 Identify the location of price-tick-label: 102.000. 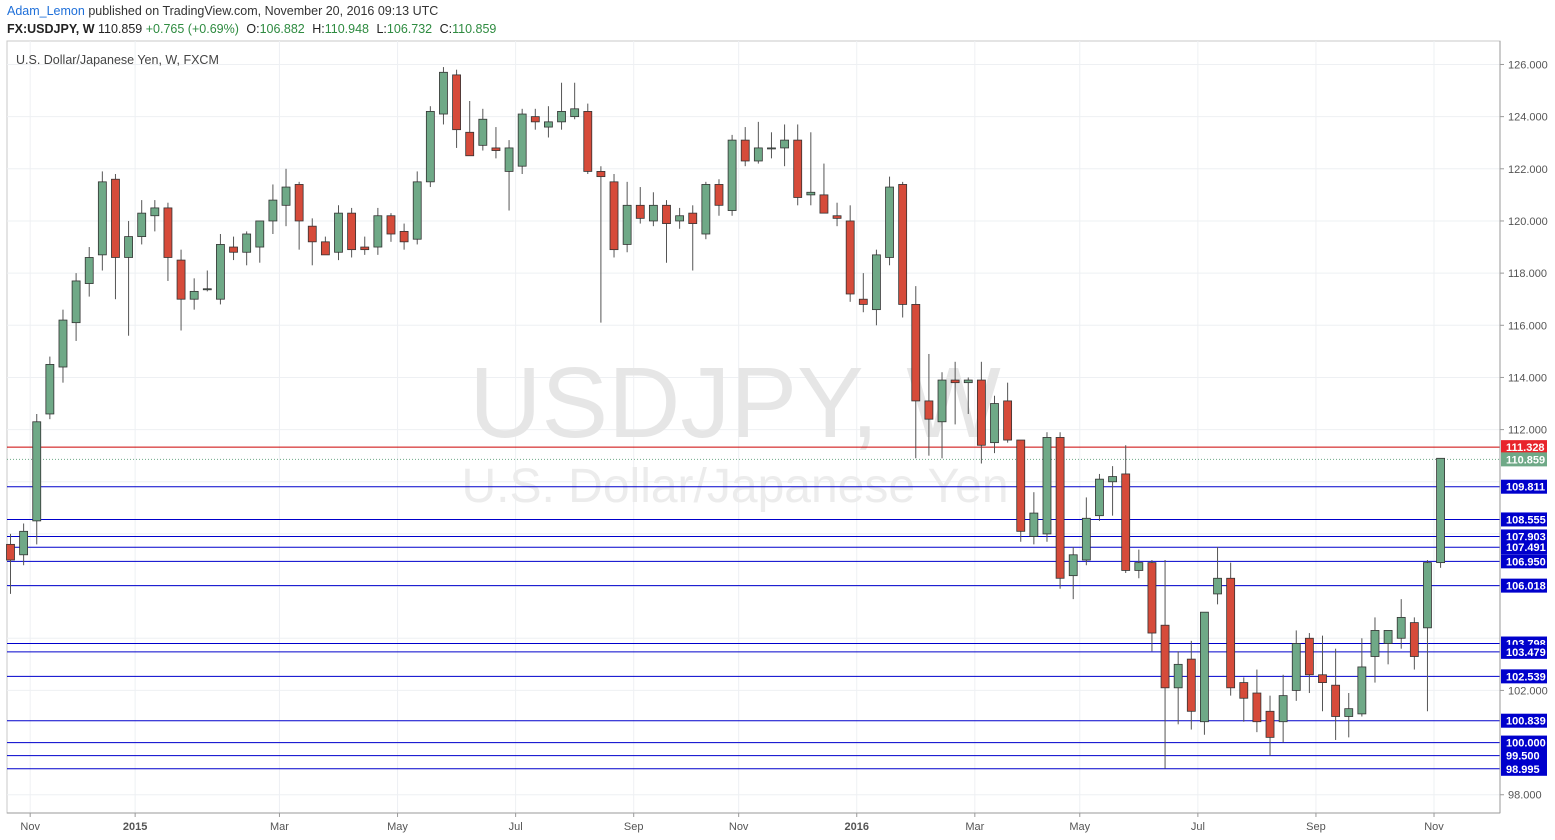
(1528, 691).